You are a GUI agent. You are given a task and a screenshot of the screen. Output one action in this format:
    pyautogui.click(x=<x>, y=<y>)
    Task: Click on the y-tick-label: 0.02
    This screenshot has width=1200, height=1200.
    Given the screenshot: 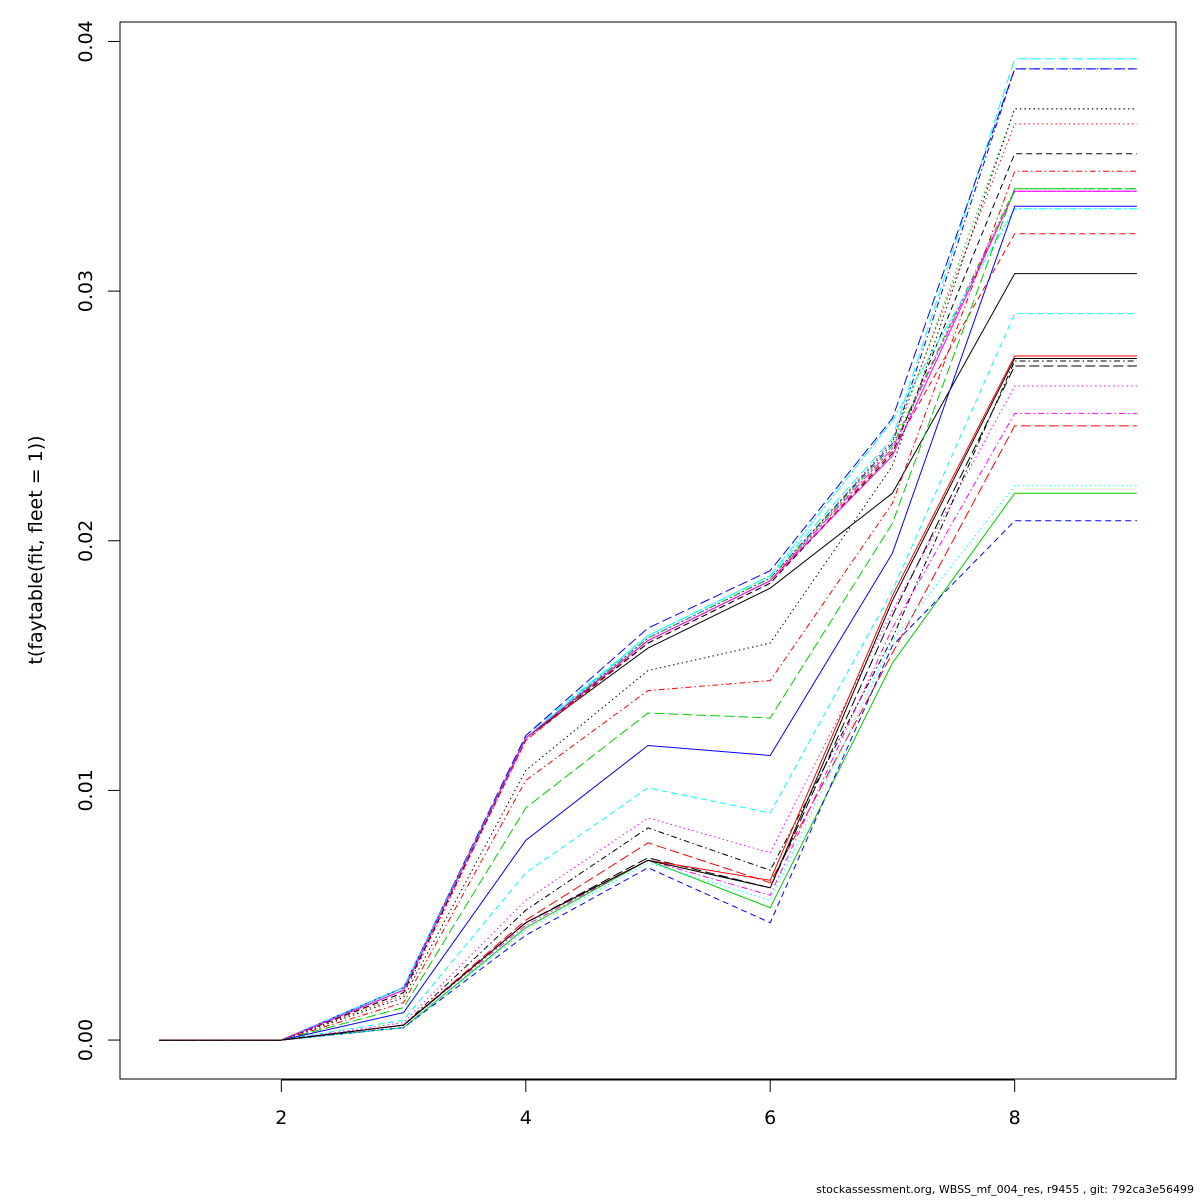 What is the action you would take?
    pyautogui.click(x=86, y=541)
    